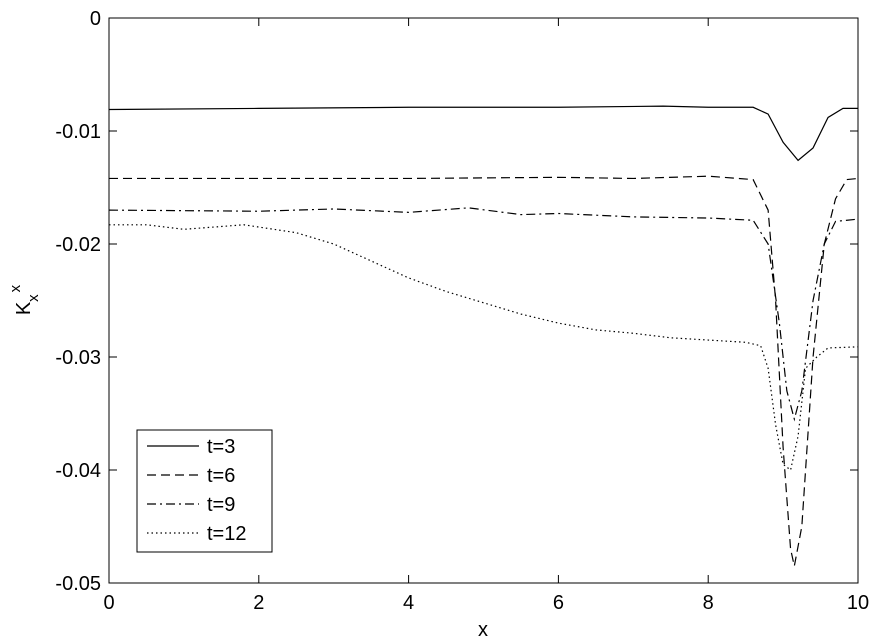 This screenshot has width=879, height=644. What do you see at coordinates (15, 288) in the screenshot?
I see `y-label-sup: x` at bounding box center [15, 288].